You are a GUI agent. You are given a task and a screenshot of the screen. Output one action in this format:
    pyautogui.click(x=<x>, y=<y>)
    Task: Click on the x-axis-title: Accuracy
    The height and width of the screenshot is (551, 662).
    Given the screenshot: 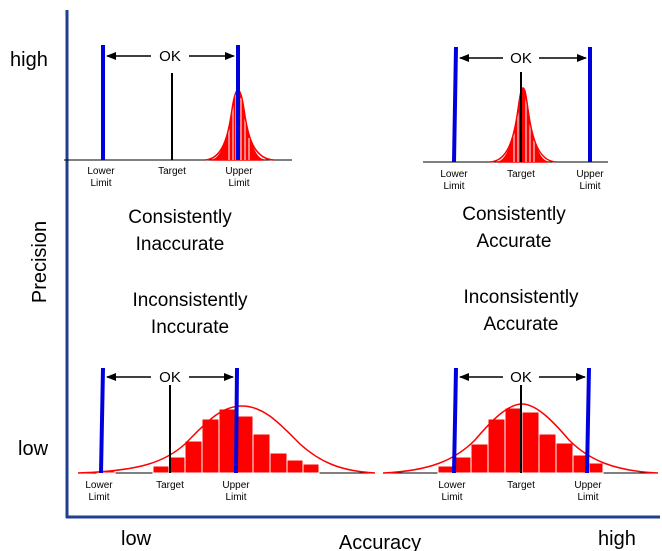 What is the action you would take?
    pyautogui.click(x=380, y=541)
    